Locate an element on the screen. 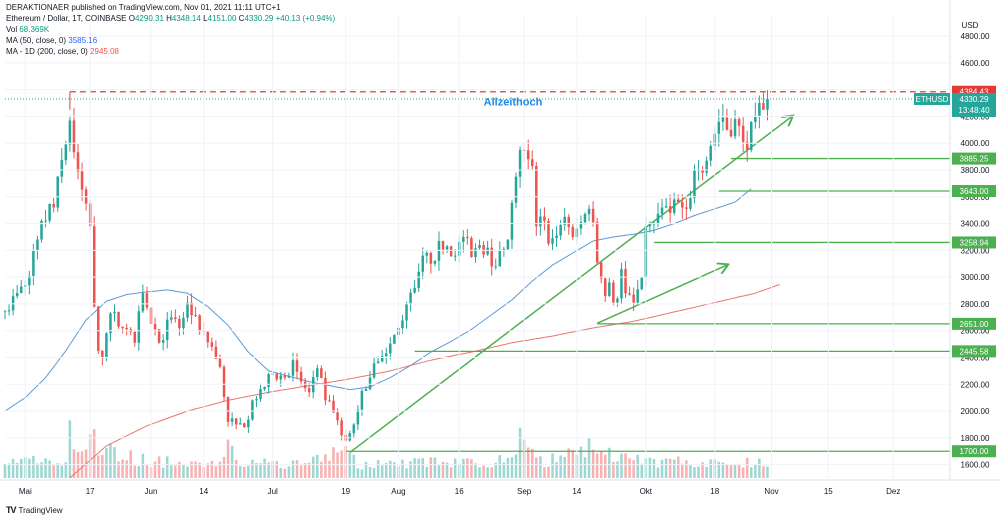 This screenshot has height=521, width=1000. level-label-text: 1700.00 is located at coordinates (974, 451).